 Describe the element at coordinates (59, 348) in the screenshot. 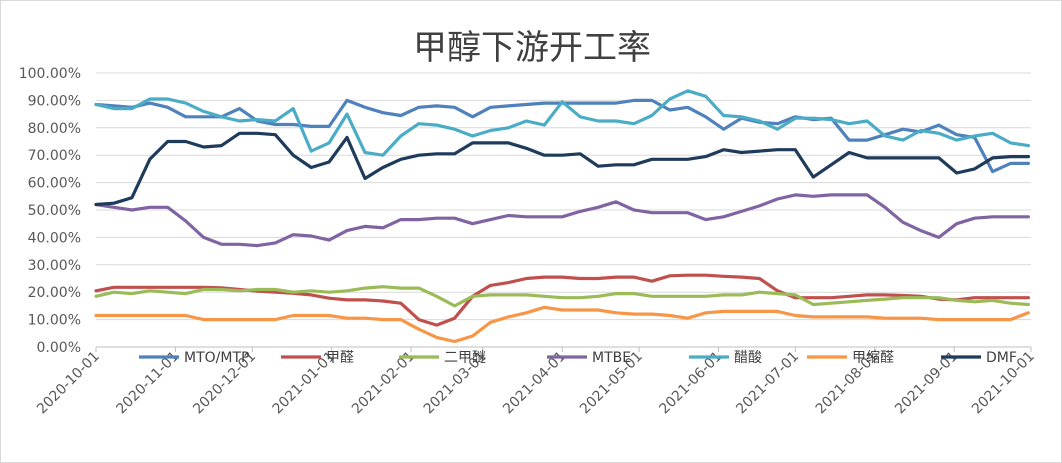

I see `y-tick-label: 0.00%` at that location.